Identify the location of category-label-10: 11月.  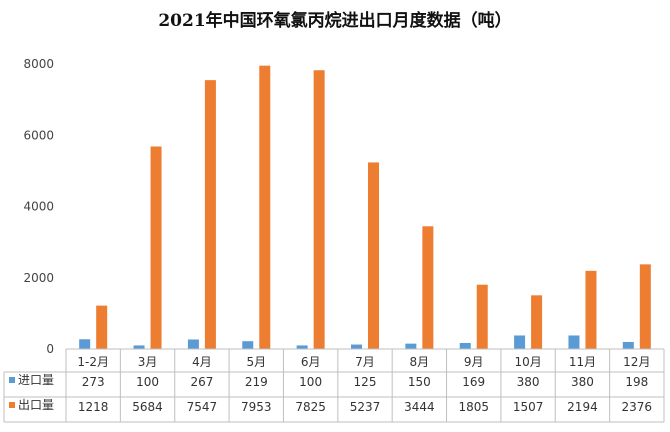
(582, 362).